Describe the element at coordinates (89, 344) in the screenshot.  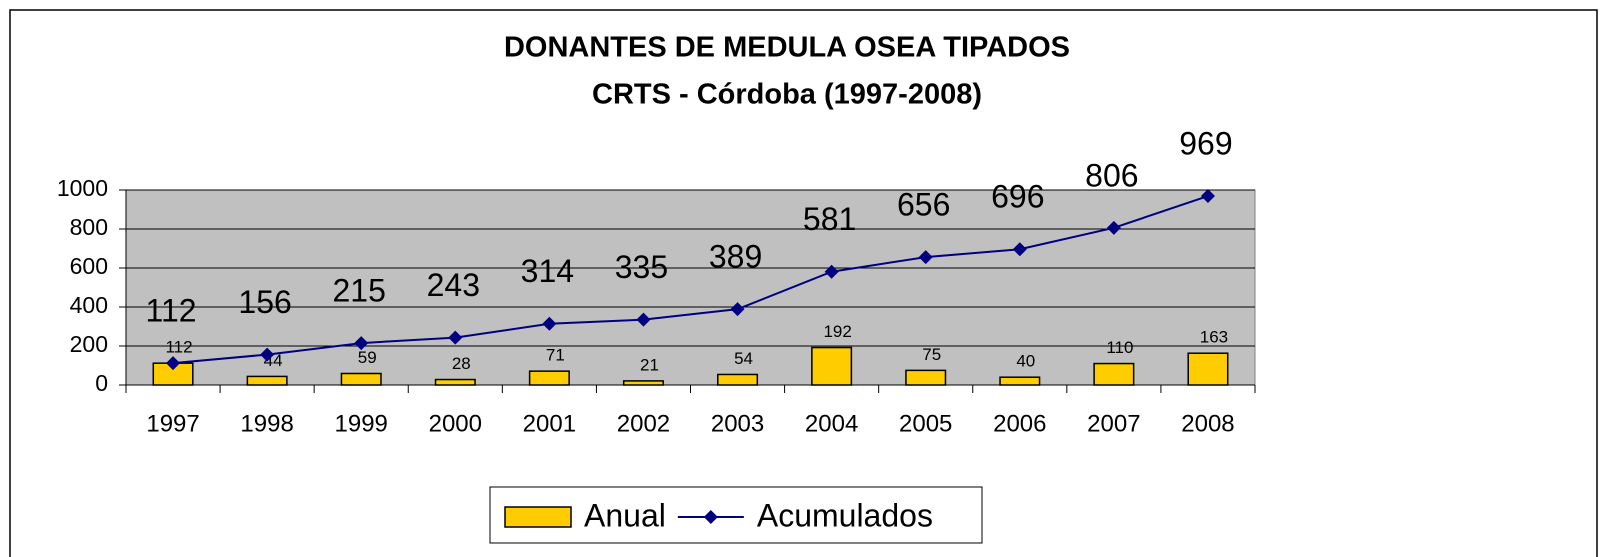
I see `y-tick-label: 200` at that location.